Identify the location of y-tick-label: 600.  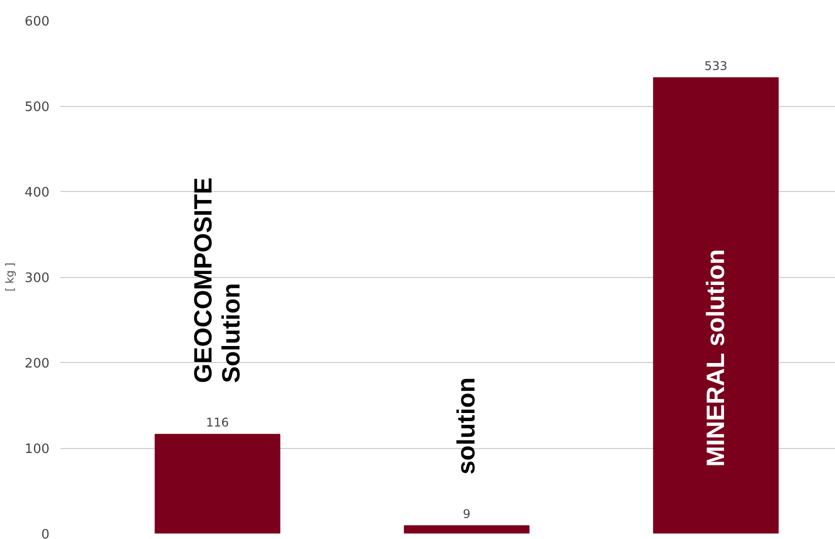
(37, 22).